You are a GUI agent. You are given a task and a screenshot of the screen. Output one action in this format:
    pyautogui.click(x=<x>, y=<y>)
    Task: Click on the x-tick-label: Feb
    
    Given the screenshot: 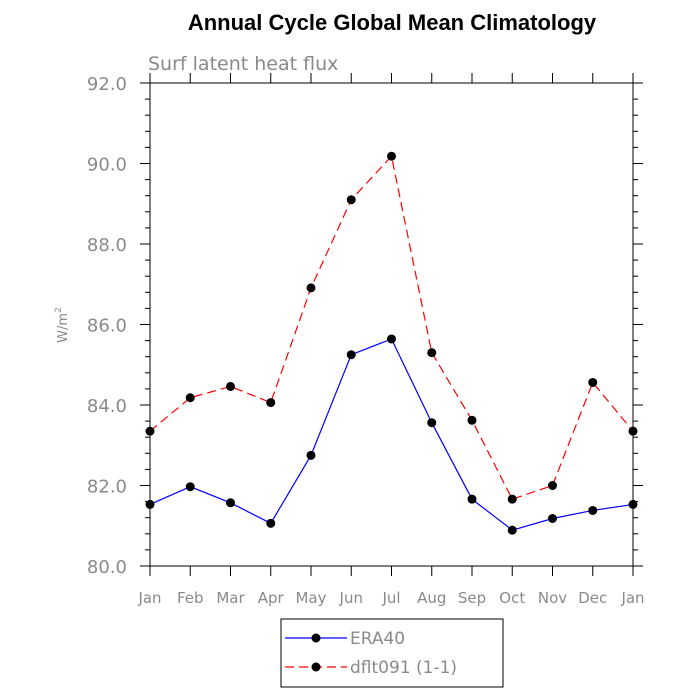 What is the action you would take?
    pyautogui.click(x=190, y=598)
    